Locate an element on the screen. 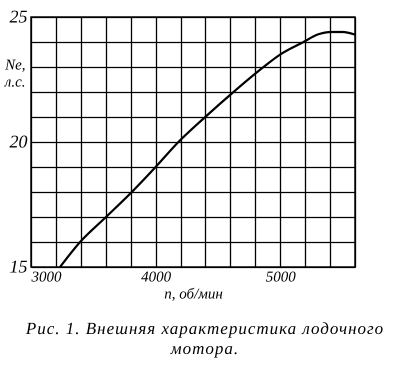 This screenshot has height=366, width=410. text: Рис. 1. Внешняя характеристика лодочного мотора. is located at coordinates (205, 339).